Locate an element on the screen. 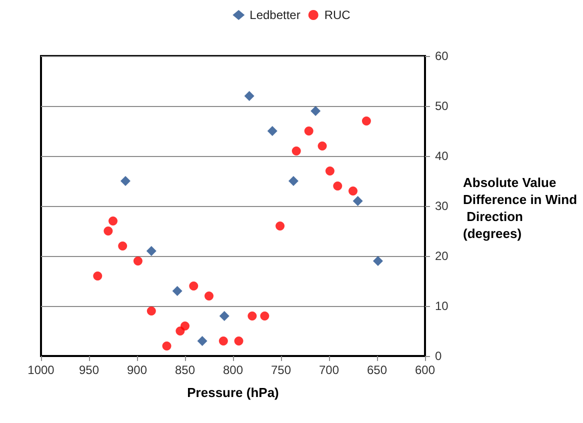  x-tick-label: 800 is located at coordinates (233, 370).